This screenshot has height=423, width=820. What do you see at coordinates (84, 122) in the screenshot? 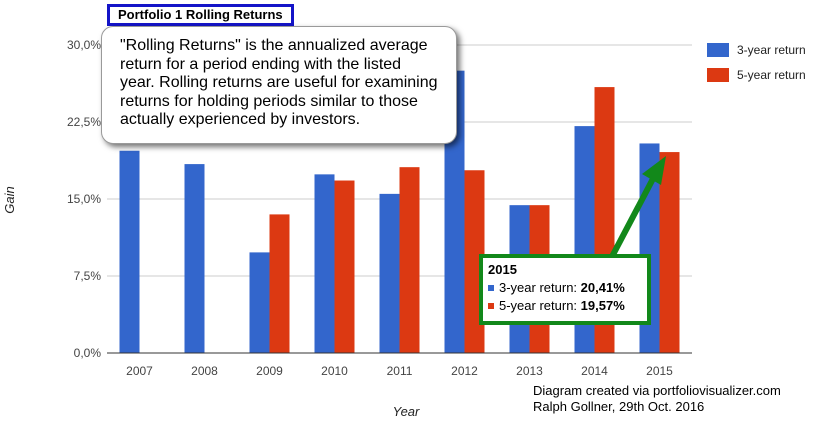
I see `y-tick-label: 22,5%` at bounding box center [84, 122].